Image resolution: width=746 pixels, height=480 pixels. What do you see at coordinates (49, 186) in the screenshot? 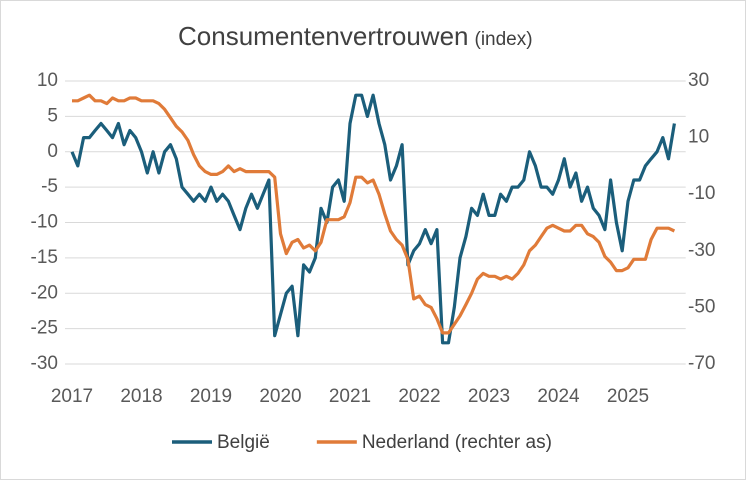
I see `y-tick-label: -5` at bounding box center [49, 186].